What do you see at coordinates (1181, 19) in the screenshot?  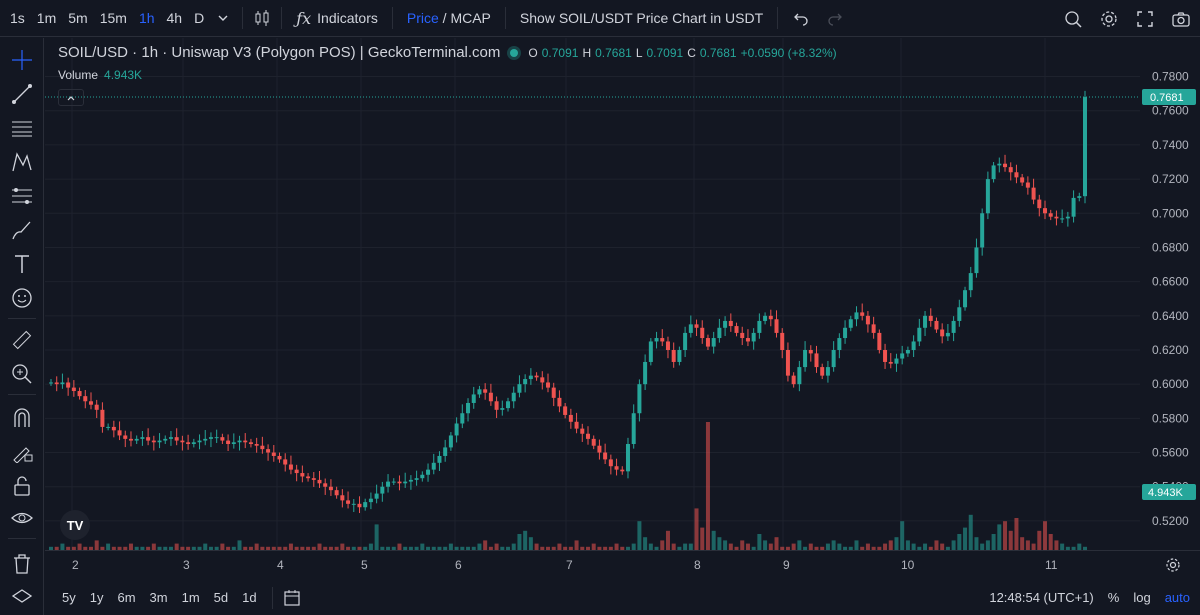 I see `camera-icon` at bounding box center [1181, 19].